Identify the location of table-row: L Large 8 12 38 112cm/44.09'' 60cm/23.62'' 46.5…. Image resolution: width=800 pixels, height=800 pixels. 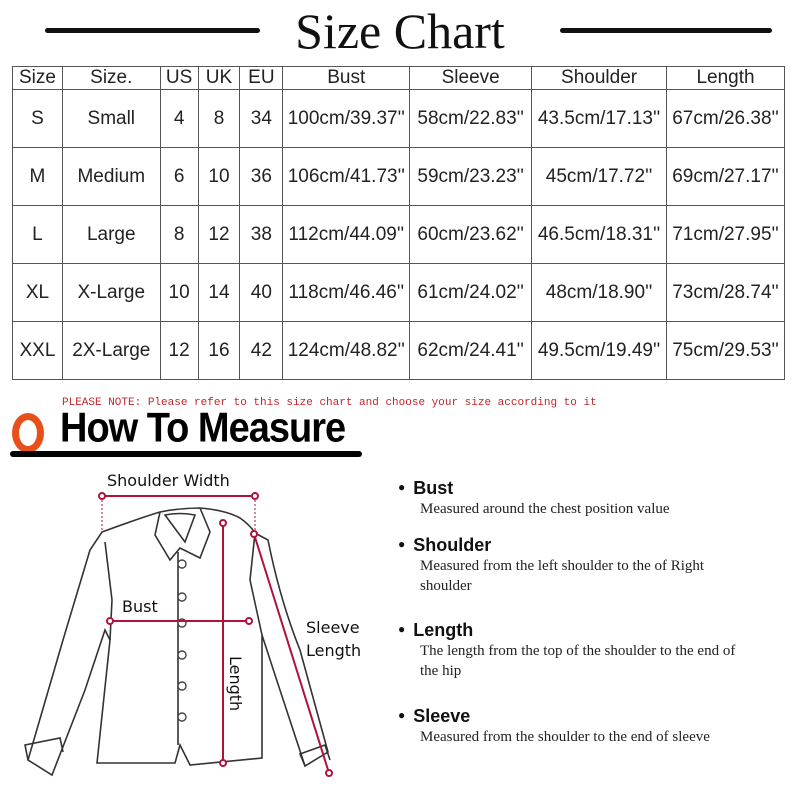
(398, 234).